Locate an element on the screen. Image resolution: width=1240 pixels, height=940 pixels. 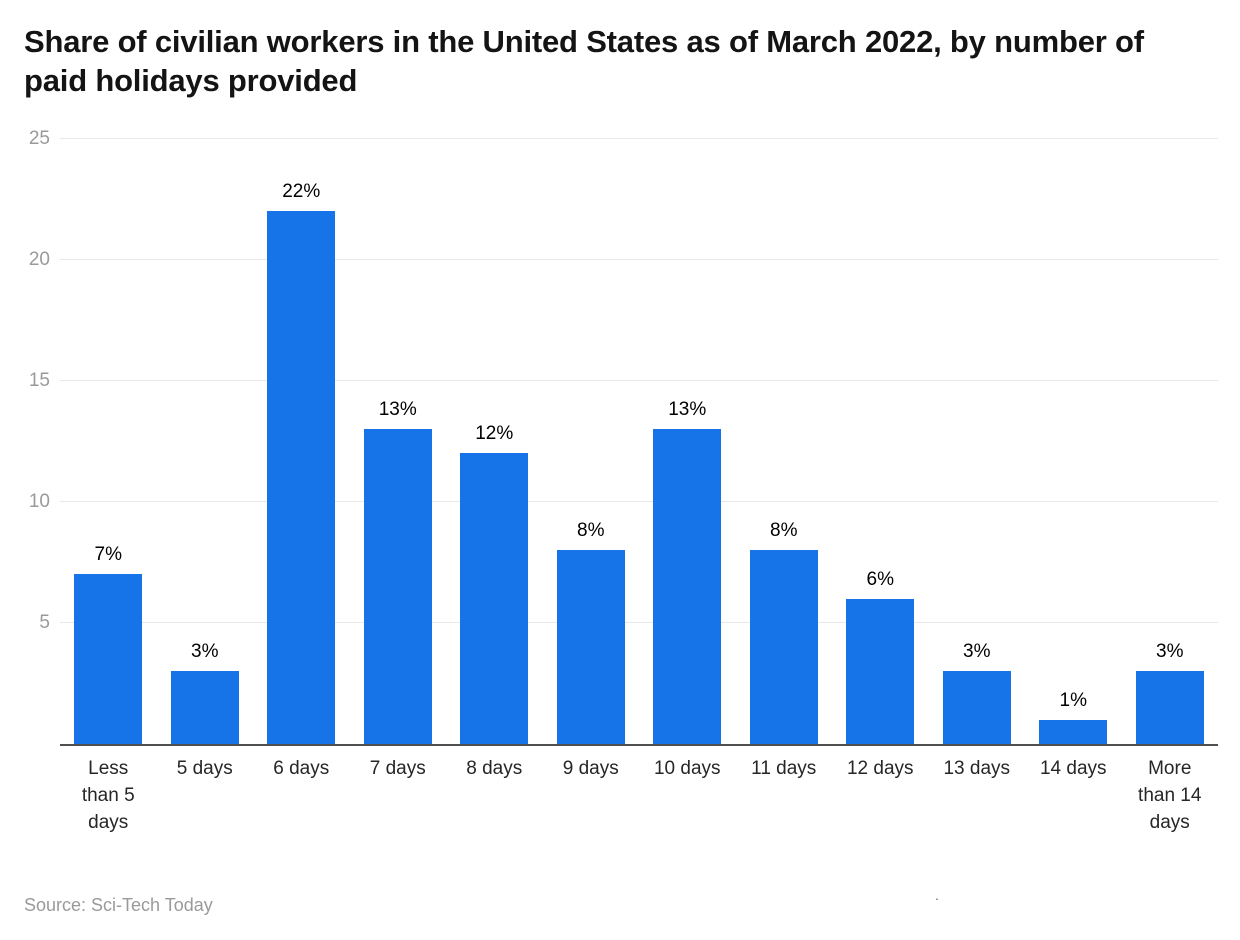
y-tick-label: 5 is located at coordinates (44, 622).